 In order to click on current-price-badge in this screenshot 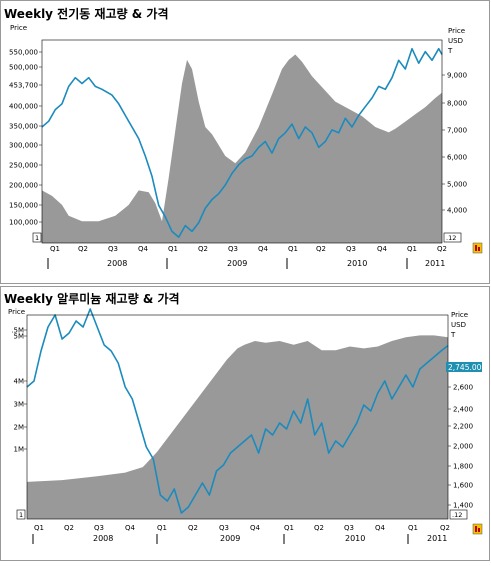, I will do `click(464, 367)`.